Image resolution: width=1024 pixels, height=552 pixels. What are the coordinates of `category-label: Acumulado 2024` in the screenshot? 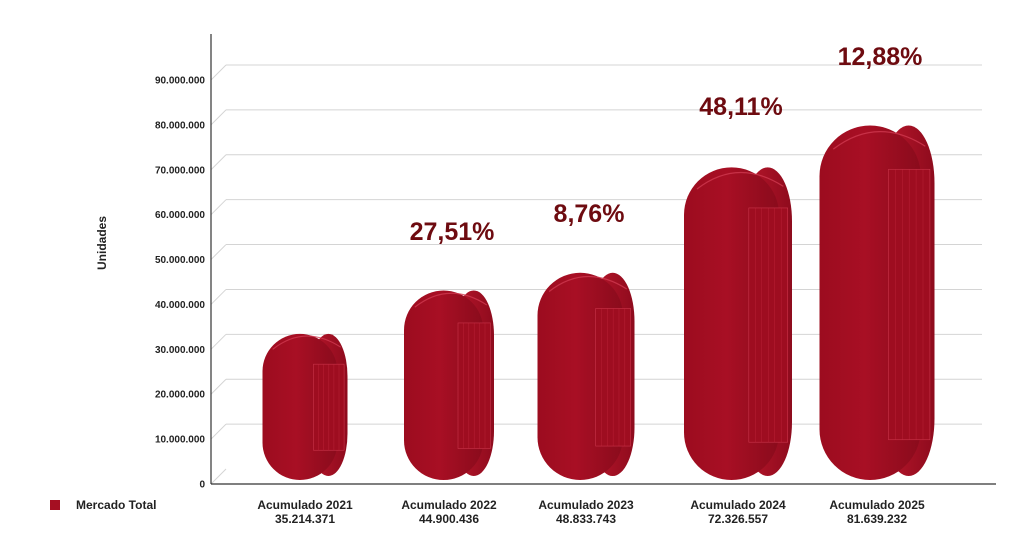 It's located at (738, 505).